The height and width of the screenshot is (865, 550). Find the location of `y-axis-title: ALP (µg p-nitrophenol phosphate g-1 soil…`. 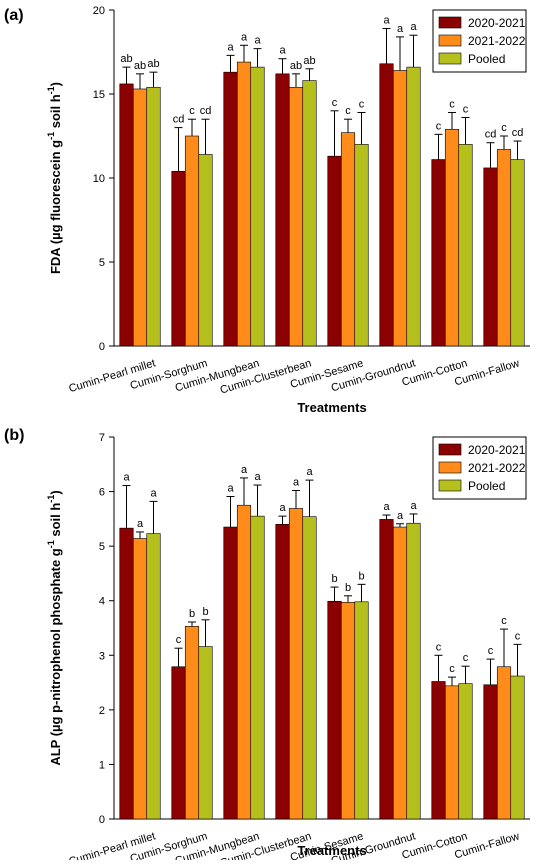

y-axis-title: ALP (µg p-nitrophenol phosphate g-1 soil… is located at coordinates (54, 627).